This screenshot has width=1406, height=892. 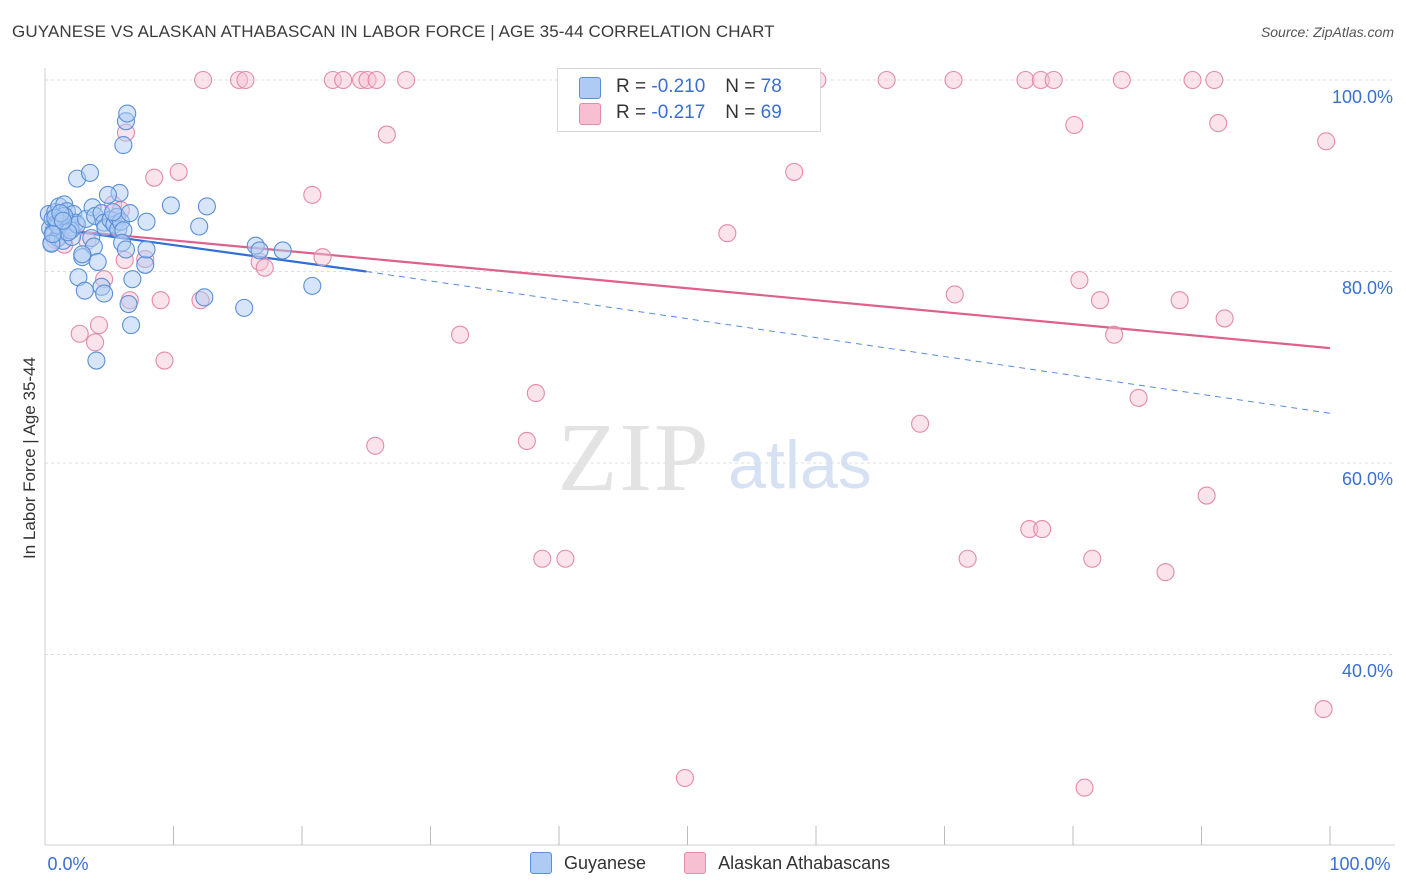 What do you see at coordinates (804, 862) in the screenshot?
I see `legend-label-alaskan: Alaskan Athabascans` at bounding box center [804, 862].